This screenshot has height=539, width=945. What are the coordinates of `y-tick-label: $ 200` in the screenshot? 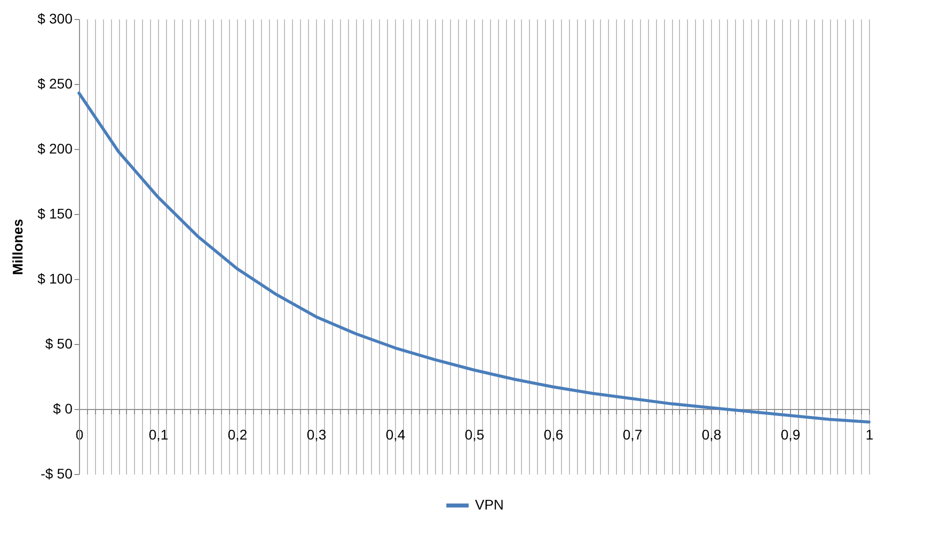 It's located at (55, 148).